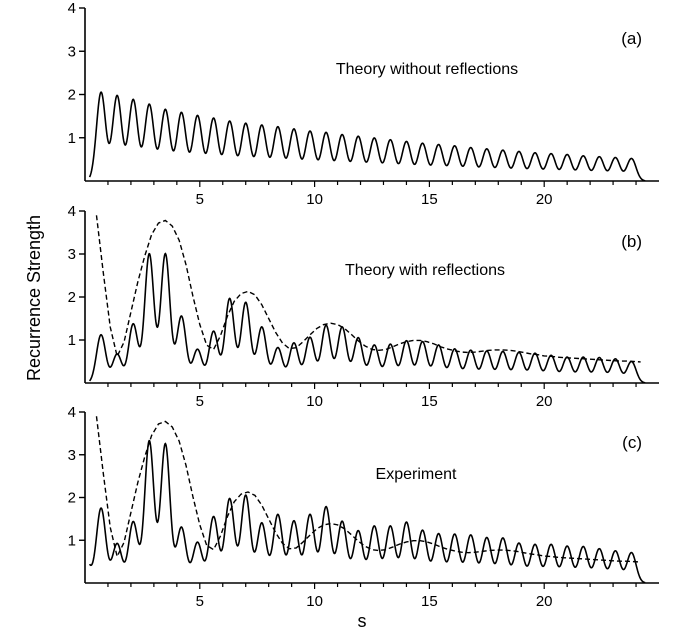 The image size is (673, 633). Describe the element at coordinates (427, 69) in the screenshot. I see `panel-title: Theory without reflections` at that location.